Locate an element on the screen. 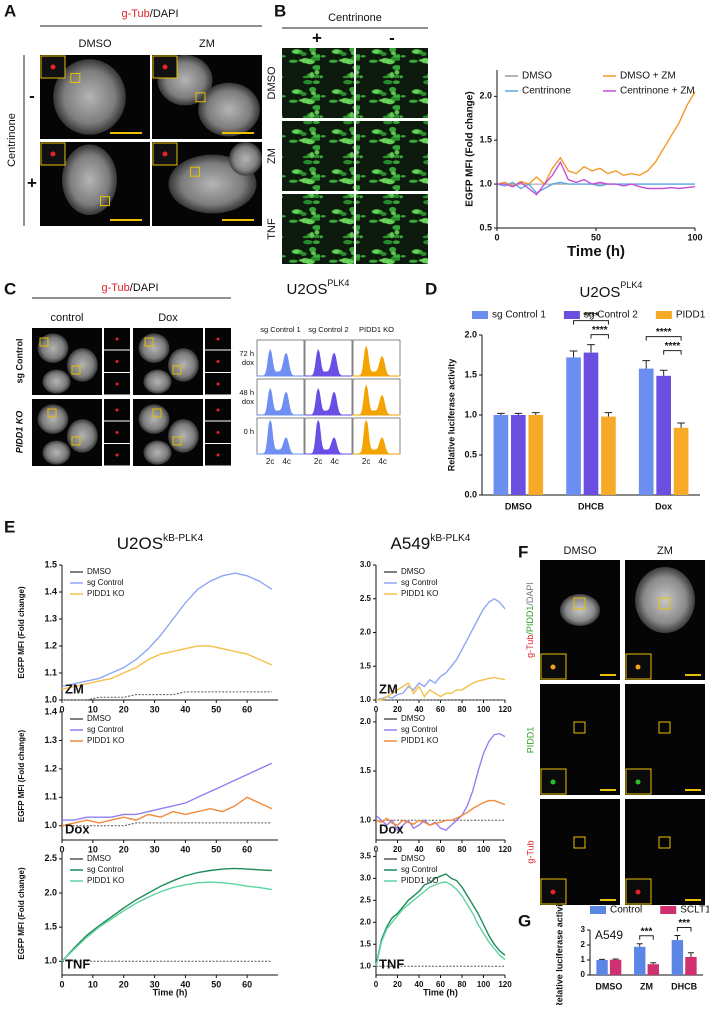 This screenshot has height=1010, width=709. y-tick-label: 2.0 is located at coordinates (485, 96).